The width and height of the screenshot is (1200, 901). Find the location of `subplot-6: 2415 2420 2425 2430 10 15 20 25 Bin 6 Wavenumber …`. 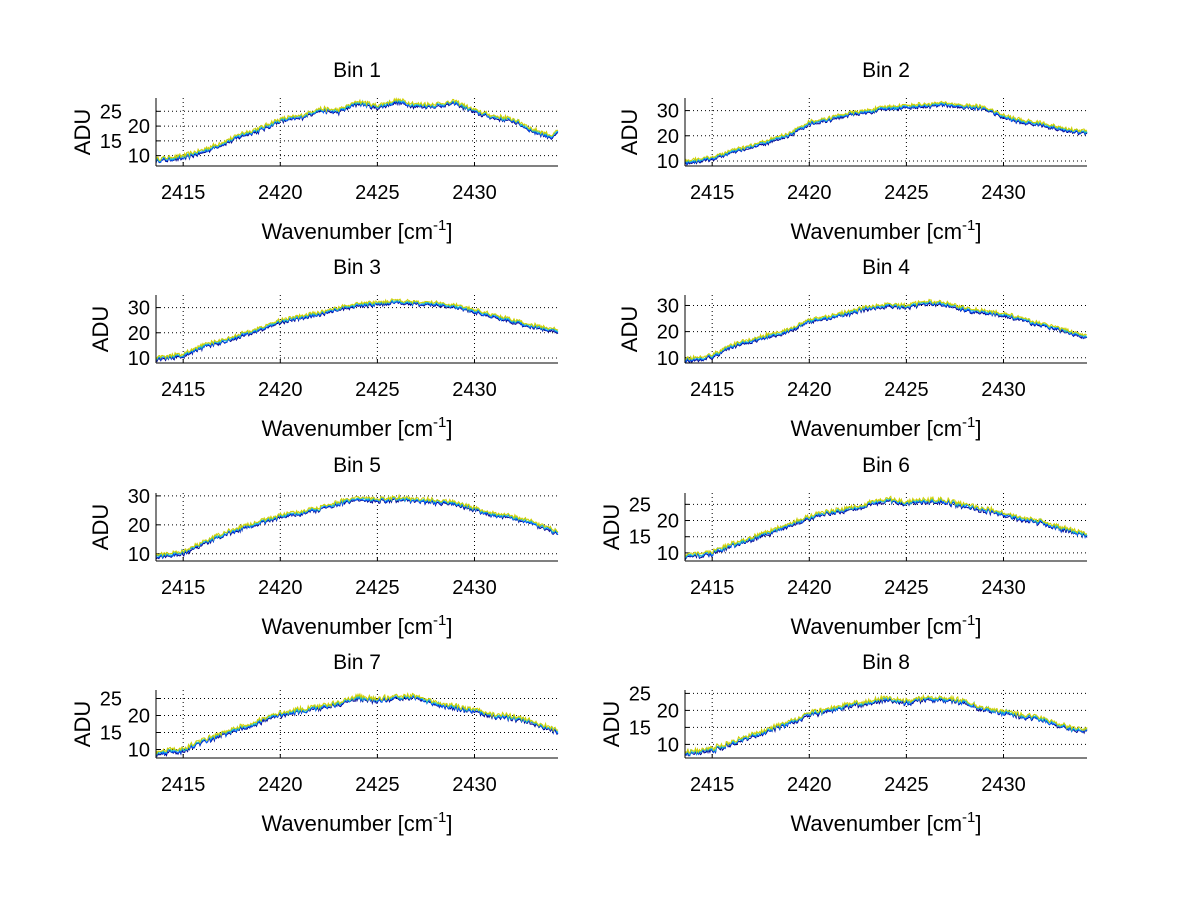

subplot-6: 2415 2420 2425 2430 10 15 20 25 Bin 6 Wavenumber … is located at coordinates (843, 546).